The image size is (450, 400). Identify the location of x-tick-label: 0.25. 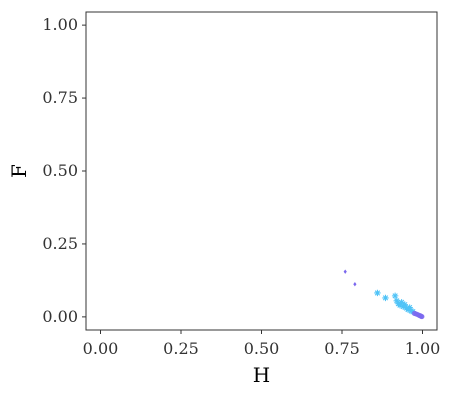
(181, 348).